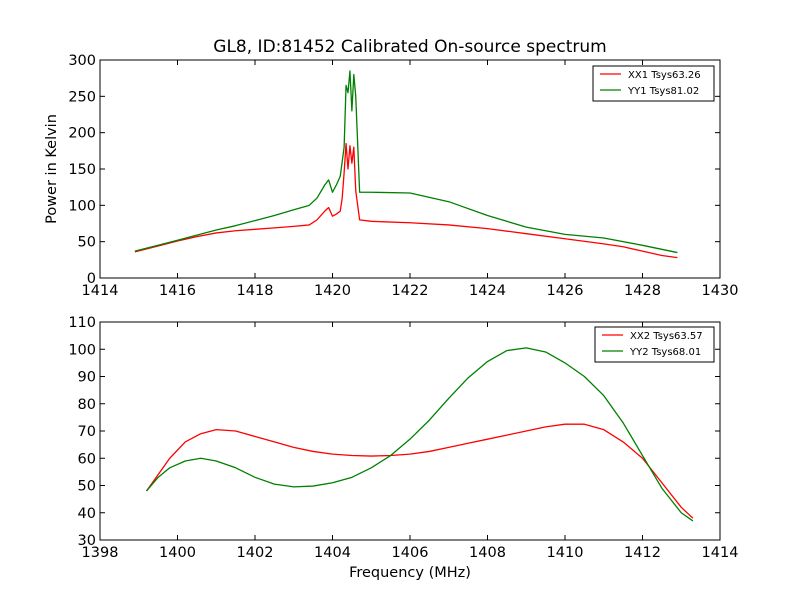 This screenshot has height=600, width=800. Describe the element at coordinates (410, 291) in the screenshot. I see `top-chart-x-tick-label: 1422` at that location.